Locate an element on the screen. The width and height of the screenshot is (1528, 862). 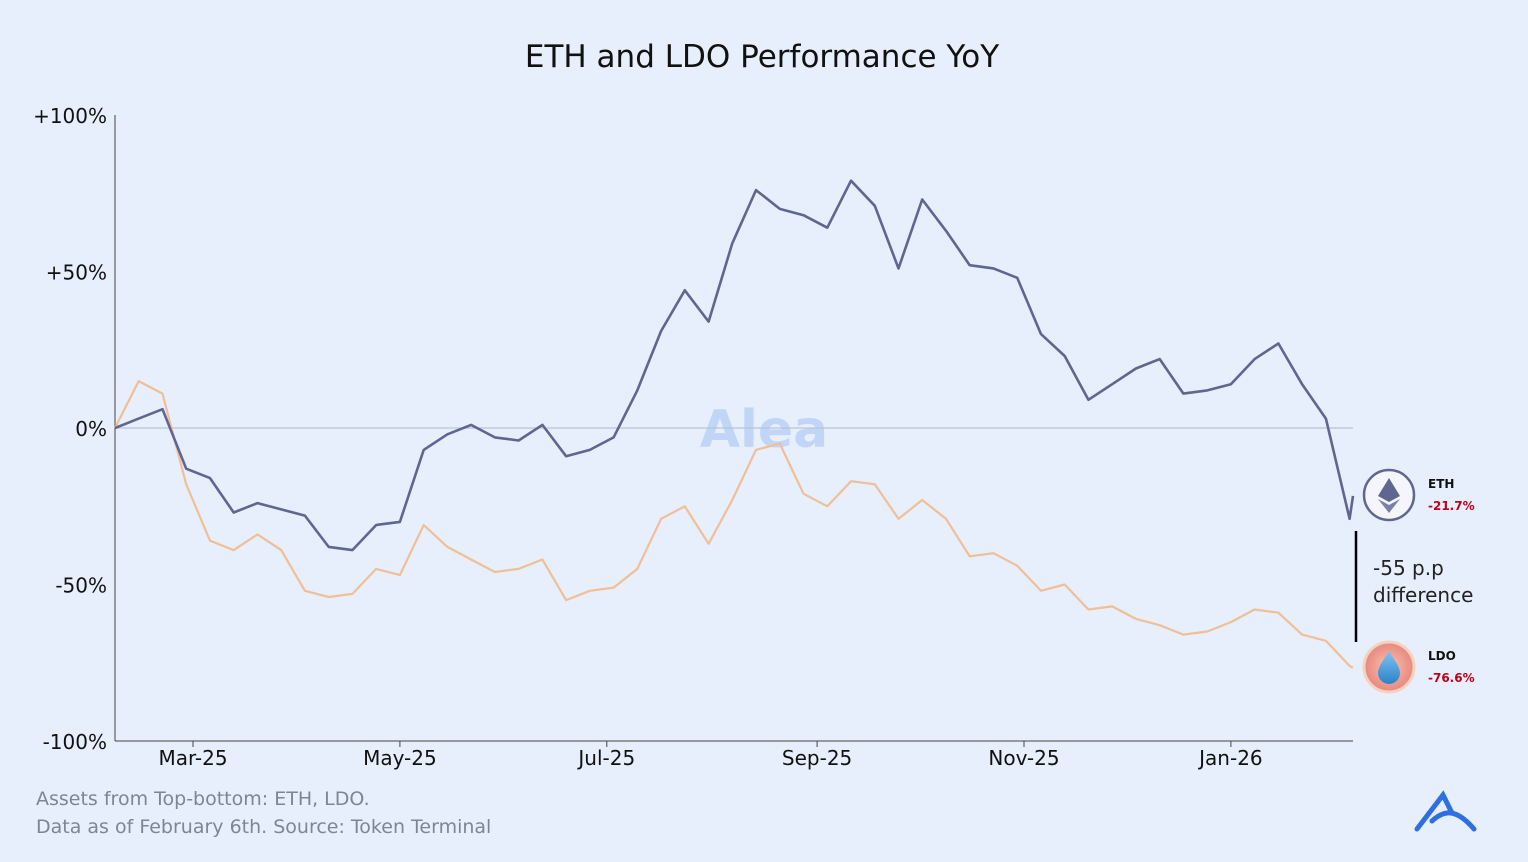
chart-title: ETH and LDO Performance YoY is located at coordinates (762, 57).